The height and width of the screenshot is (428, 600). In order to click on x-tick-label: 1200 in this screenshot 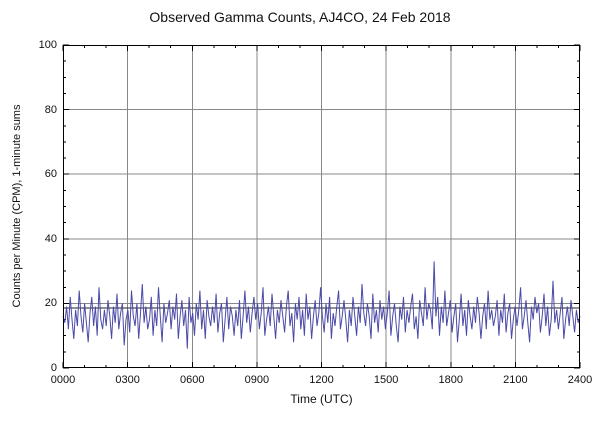, I will do `click(321, 380)`.